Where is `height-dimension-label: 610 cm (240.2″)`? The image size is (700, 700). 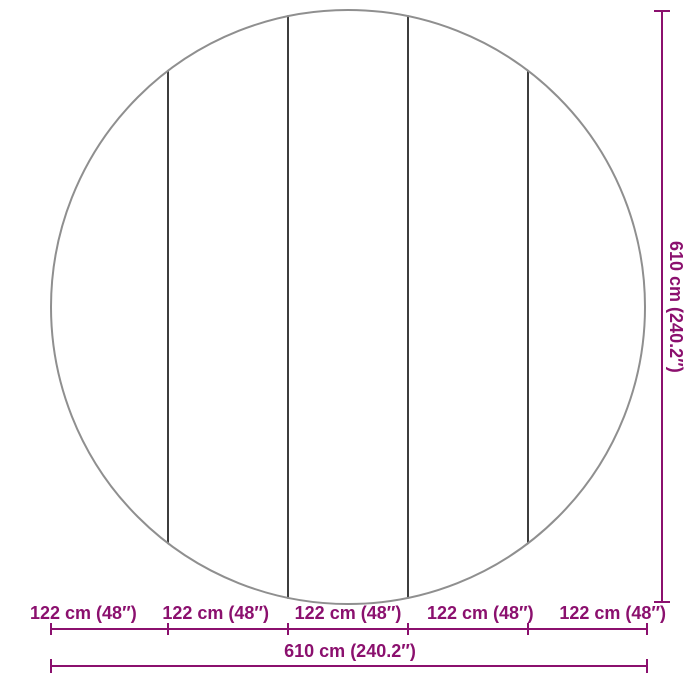
height-dimension-label: 610 cm (240.2″) is located at coordinates (676, 307).